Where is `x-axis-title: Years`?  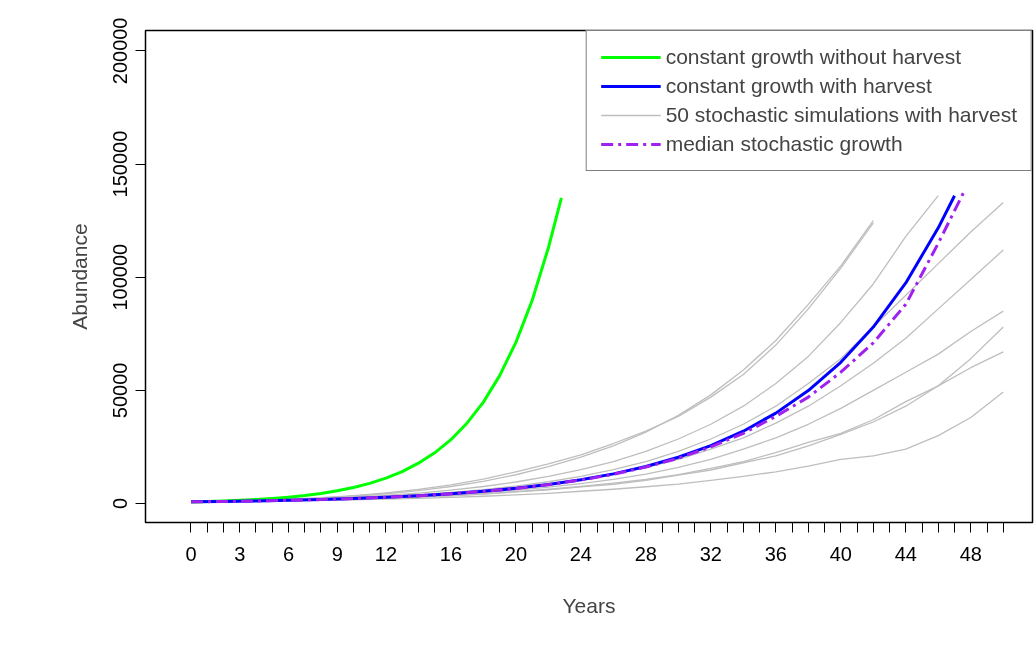
x-axis-title: Years is located at coordinates (589, 605).